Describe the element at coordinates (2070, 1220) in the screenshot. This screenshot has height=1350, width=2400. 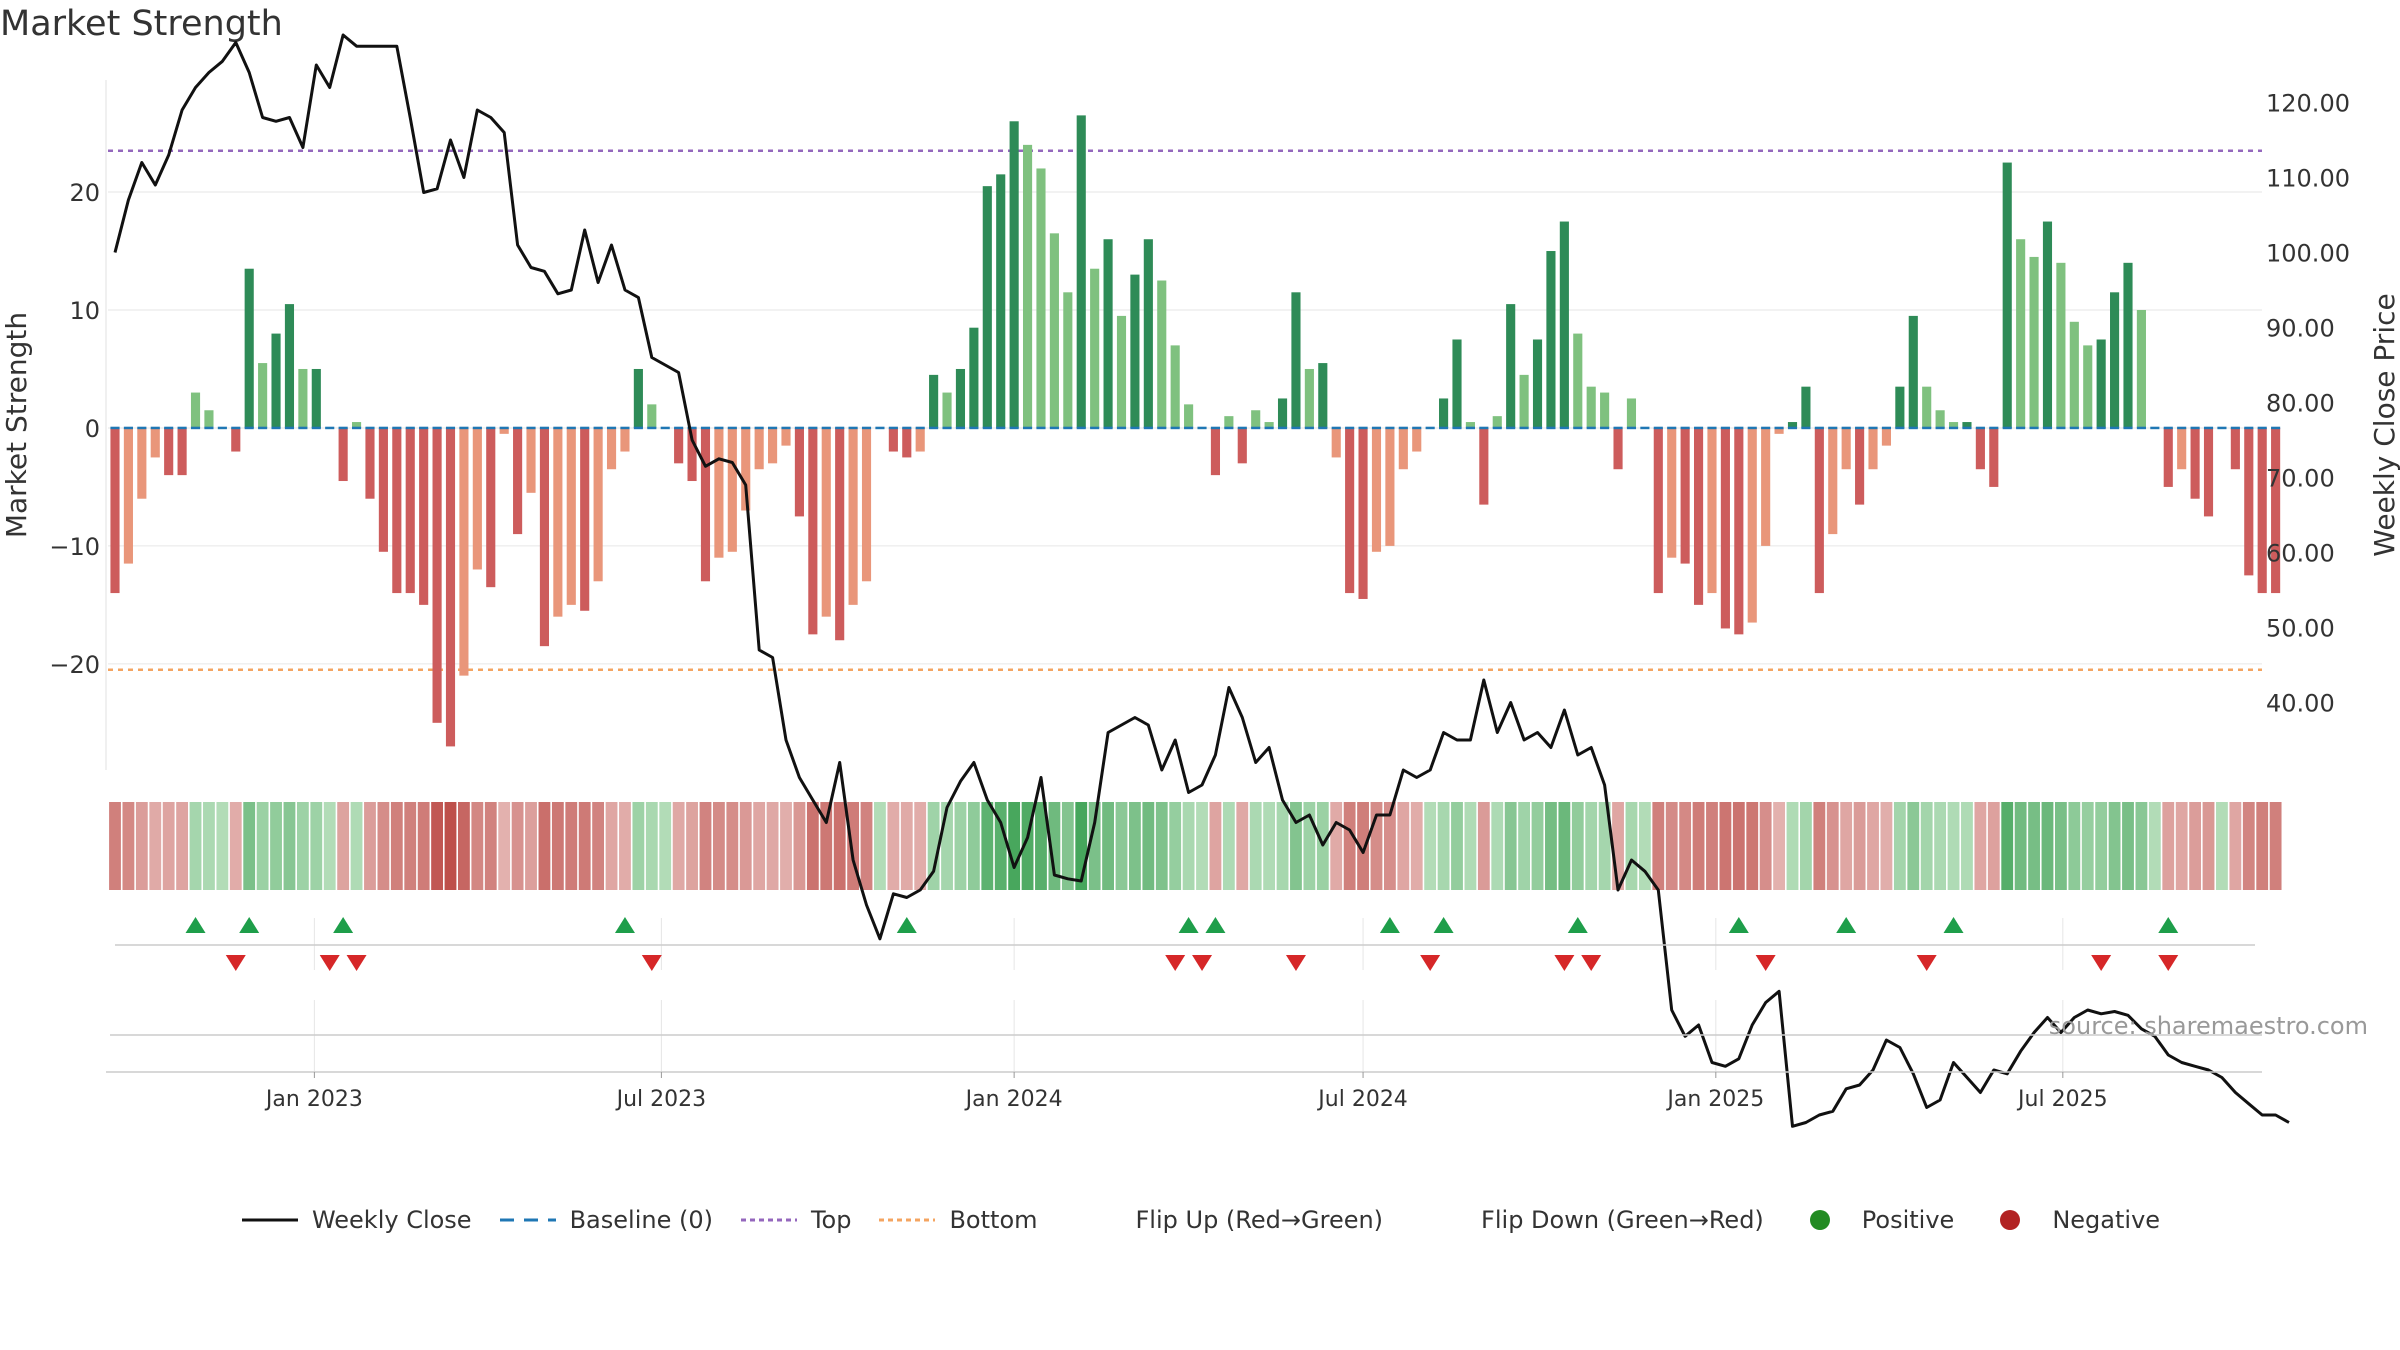
I see `legend-item-negative: Negative` at that location.